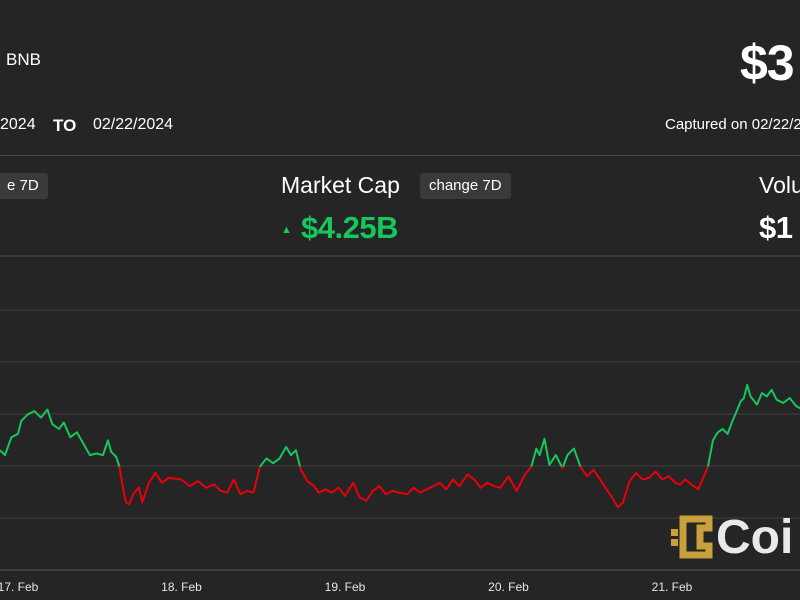 The width and height of the screenshot is (800, 600). Describe the element at coordinates (400, 155) in the screenshot. I see `header-divider` at that location.